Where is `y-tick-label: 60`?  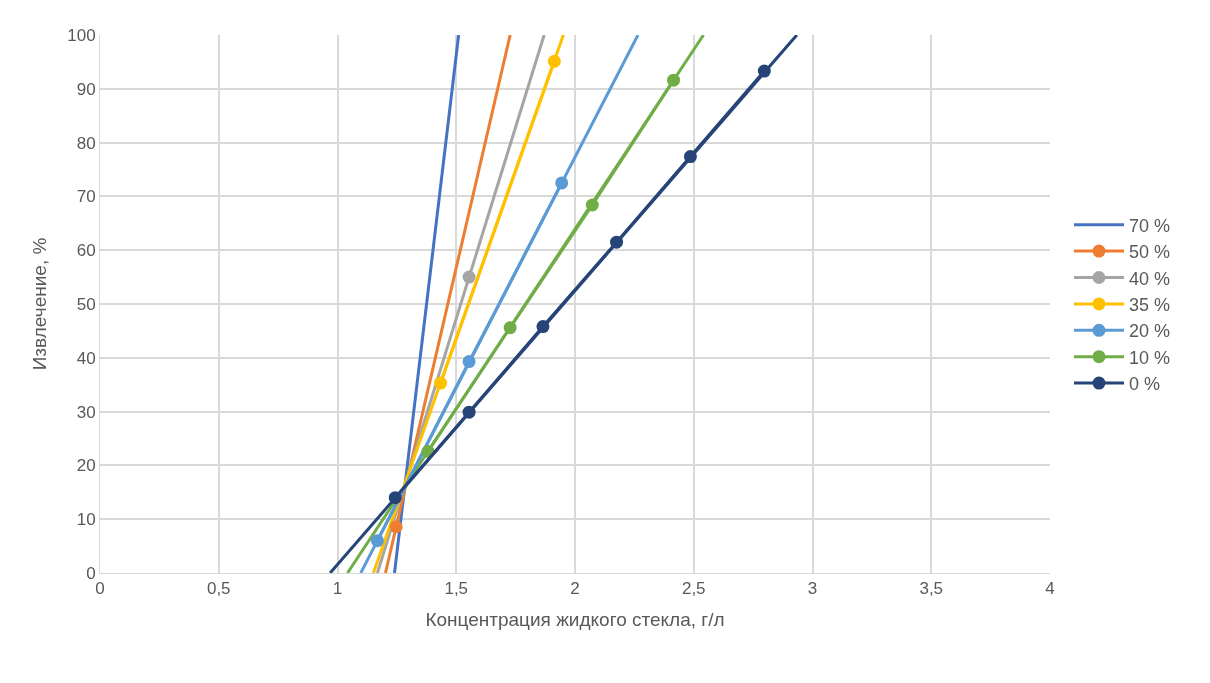 y-tick-label: 60 is located at coordinates (86, 251).